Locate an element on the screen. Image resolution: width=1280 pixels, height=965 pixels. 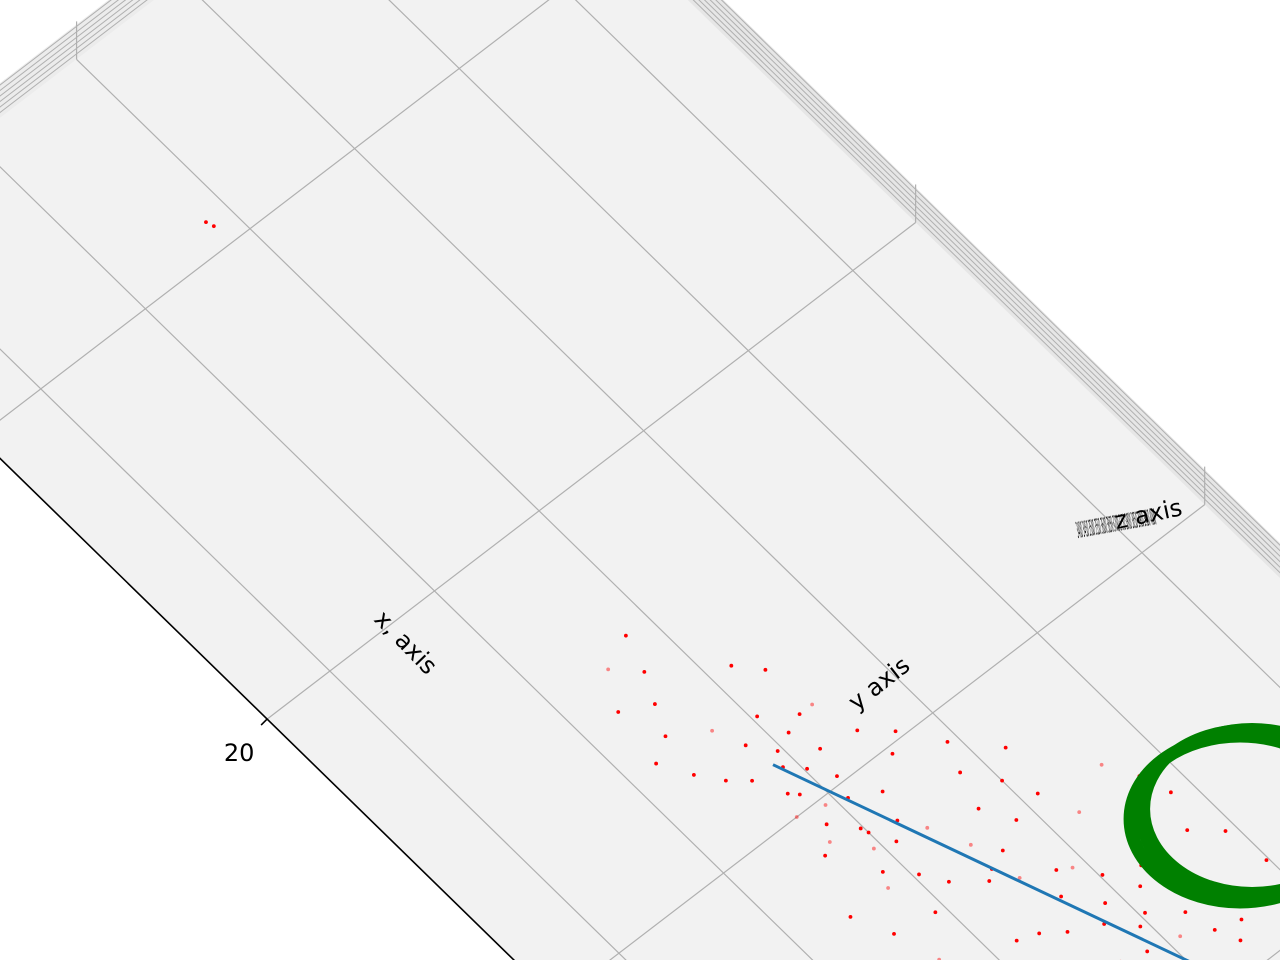
x-tick-label: 20 is located at coordinates (239, 753).